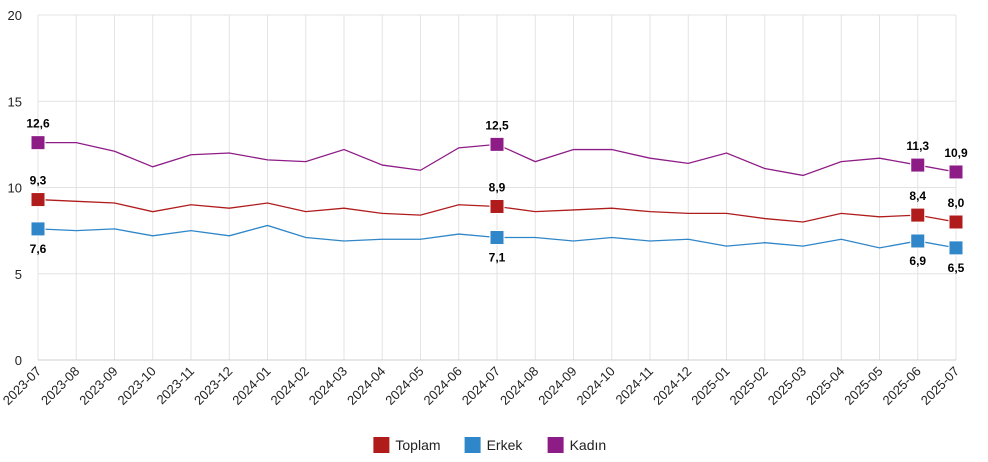 This screenshot has width=988, height=462. What do you see at coordinates (956, 203) in the screenshot?
I see `data-label: 8,0` at bounding box center [956, 203].